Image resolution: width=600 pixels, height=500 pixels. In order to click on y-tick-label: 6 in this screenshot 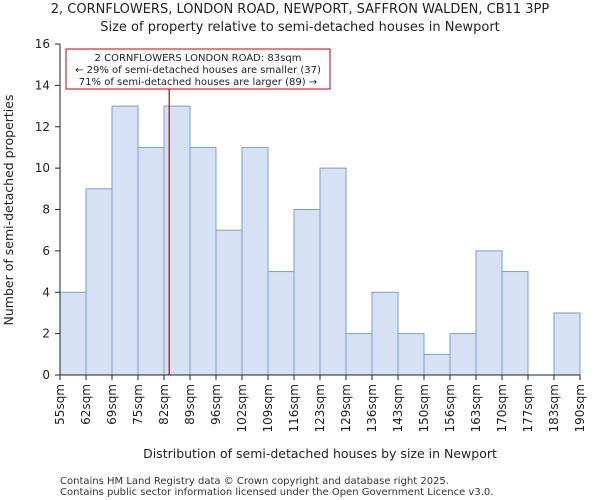, I will do `click(46, 251)`.